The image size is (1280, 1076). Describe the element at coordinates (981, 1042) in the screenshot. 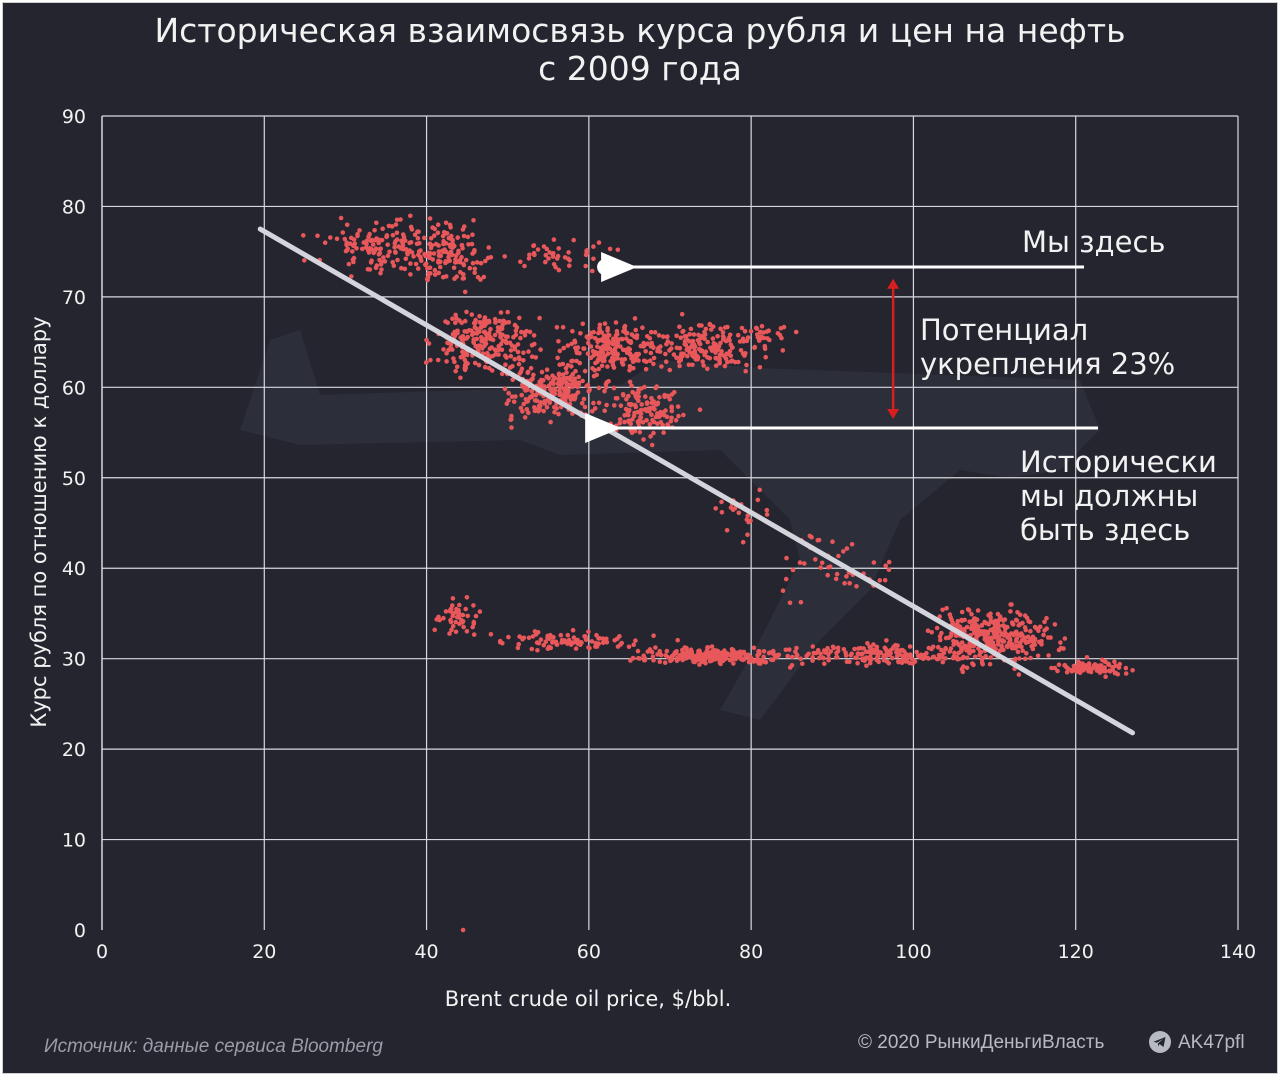

I see `copyright: © 2020 РынкиДеньгиВласть` at that location.